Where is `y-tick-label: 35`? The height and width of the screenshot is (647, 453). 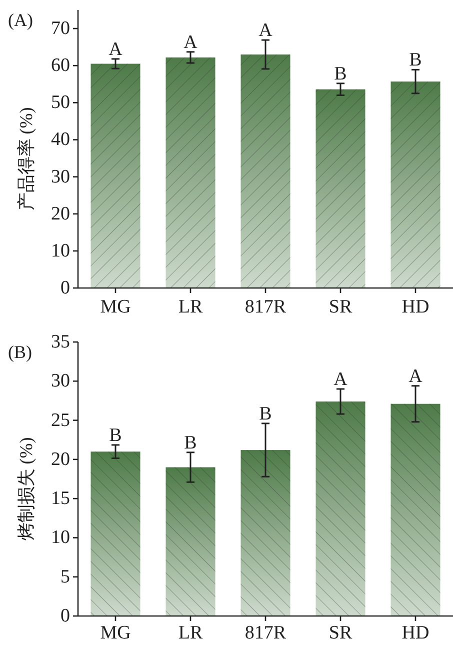
y-tick-label: 35 is located at coordinates (60, 342).